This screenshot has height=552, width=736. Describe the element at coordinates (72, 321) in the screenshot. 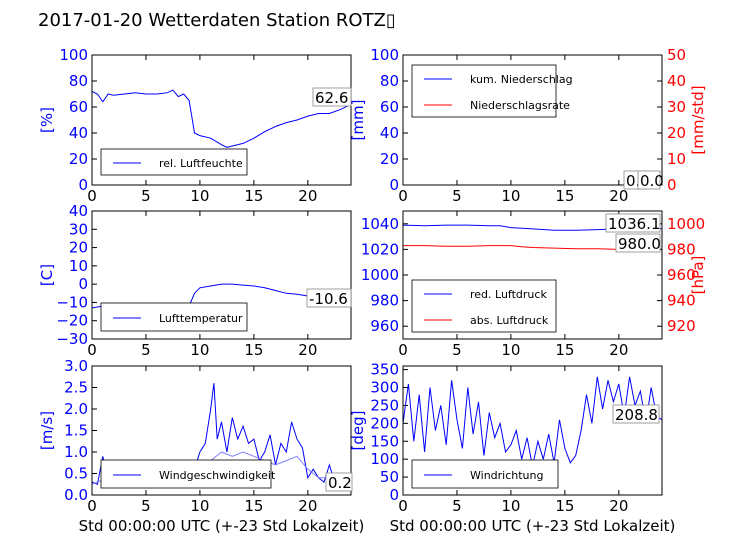

I see `y-tick-label: −20` at that location.